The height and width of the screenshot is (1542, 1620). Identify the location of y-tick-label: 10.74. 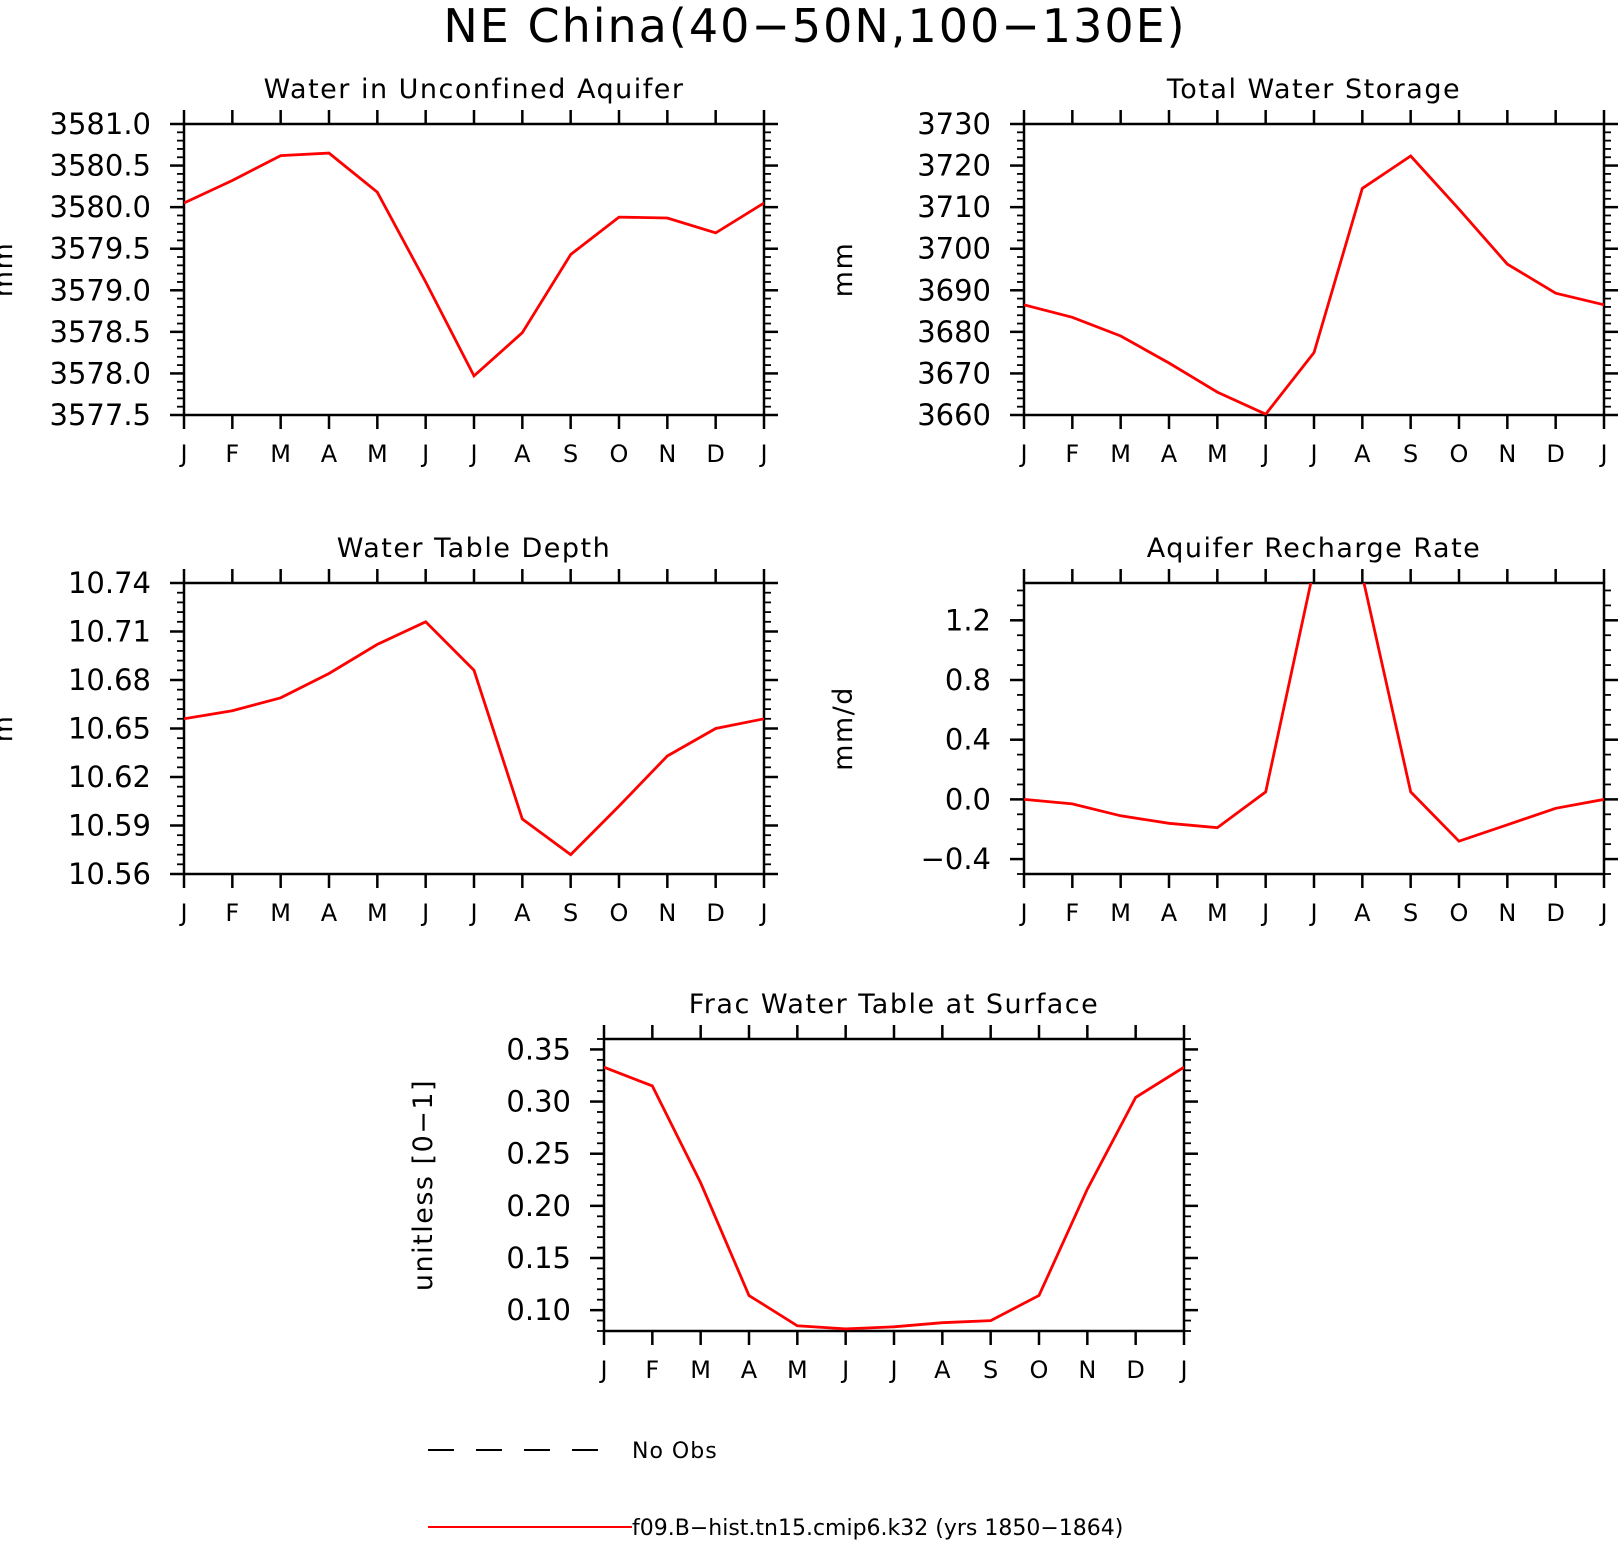
(109, 583).